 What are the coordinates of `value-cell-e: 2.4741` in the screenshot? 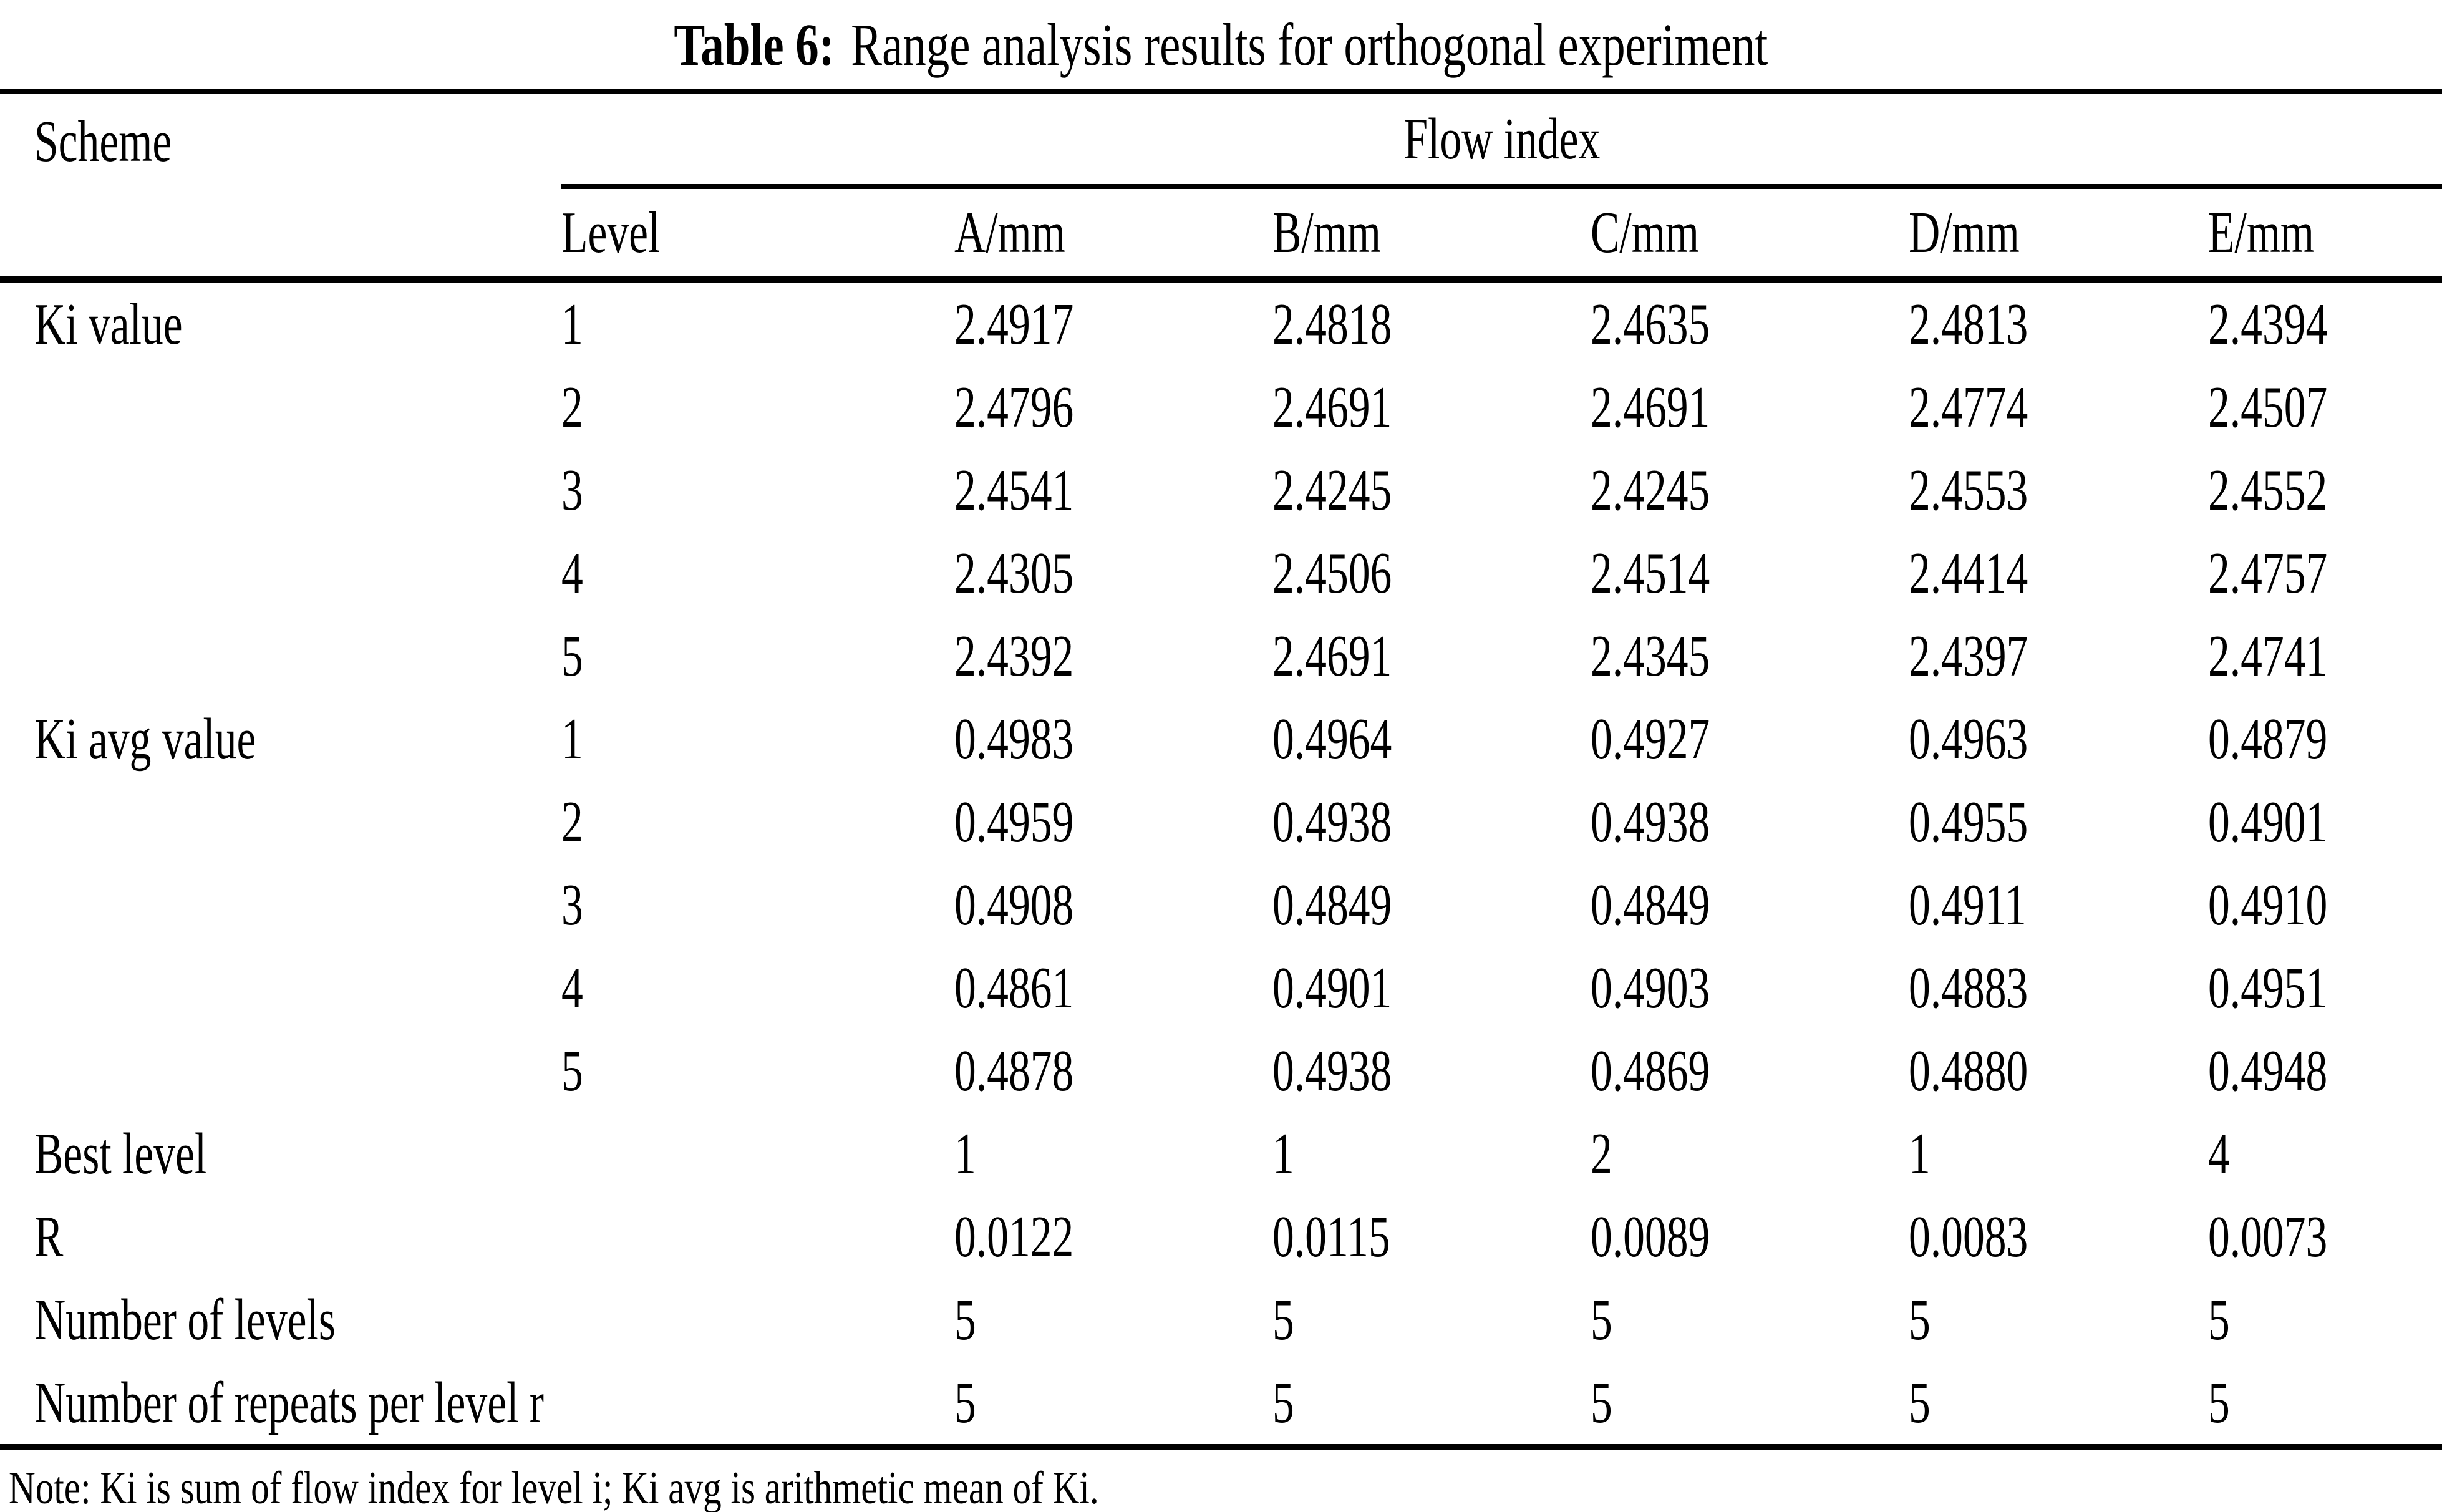 It's located at (2268, 656).